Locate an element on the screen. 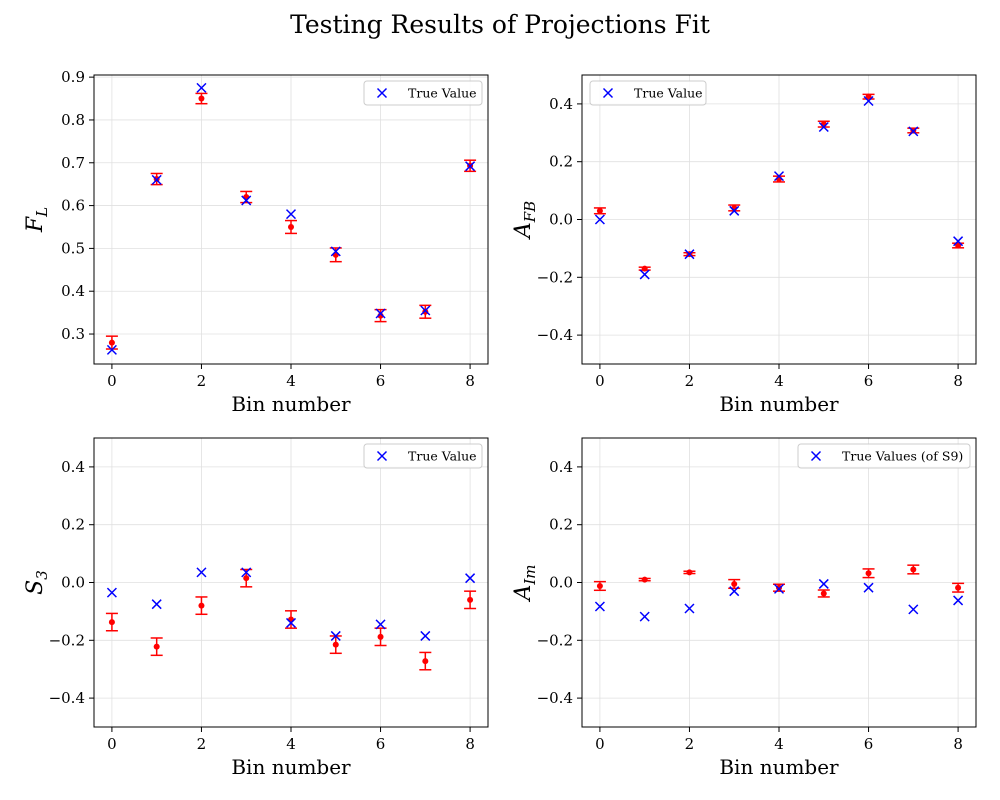 The image size is (1000, 800). y-tick-label: 0.7 is located at coordinates (73, 163).